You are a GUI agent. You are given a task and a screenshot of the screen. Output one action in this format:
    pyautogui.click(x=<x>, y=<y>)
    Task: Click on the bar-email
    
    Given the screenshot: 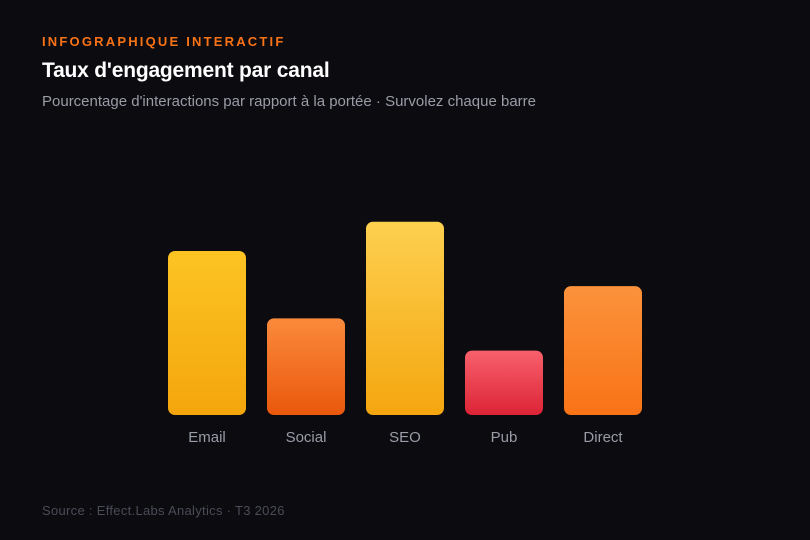 What is the action you would take?
    pyautogui.click(x=207, y=333)
    